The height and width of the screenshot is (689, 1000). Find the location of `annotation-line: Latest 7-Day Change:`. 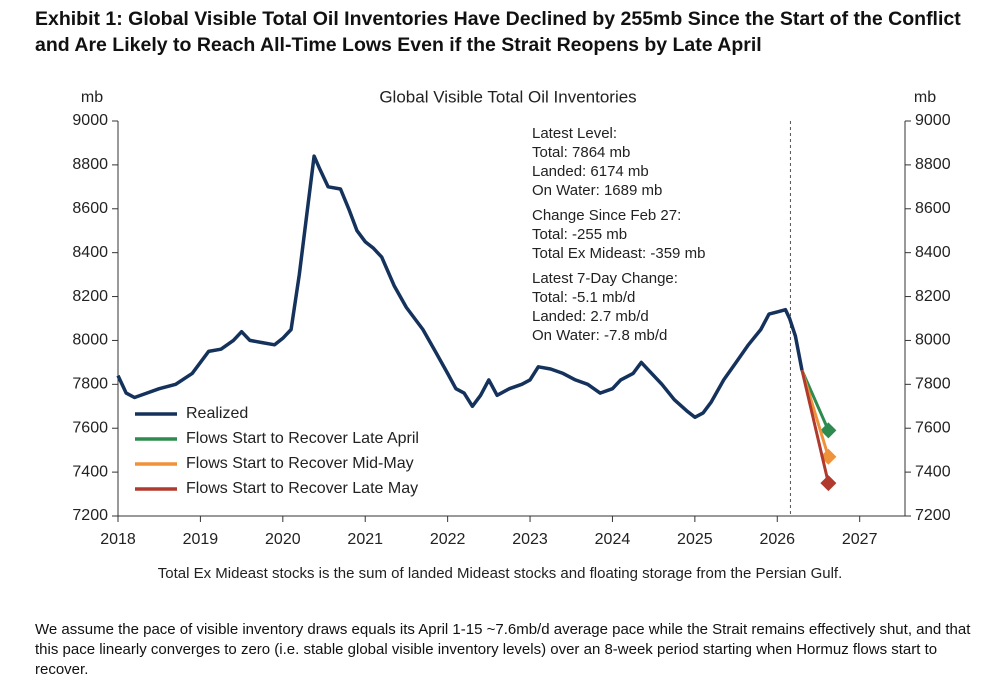

annotation-line: Latest 7-Day Change: is located at coordinates (605, 278).